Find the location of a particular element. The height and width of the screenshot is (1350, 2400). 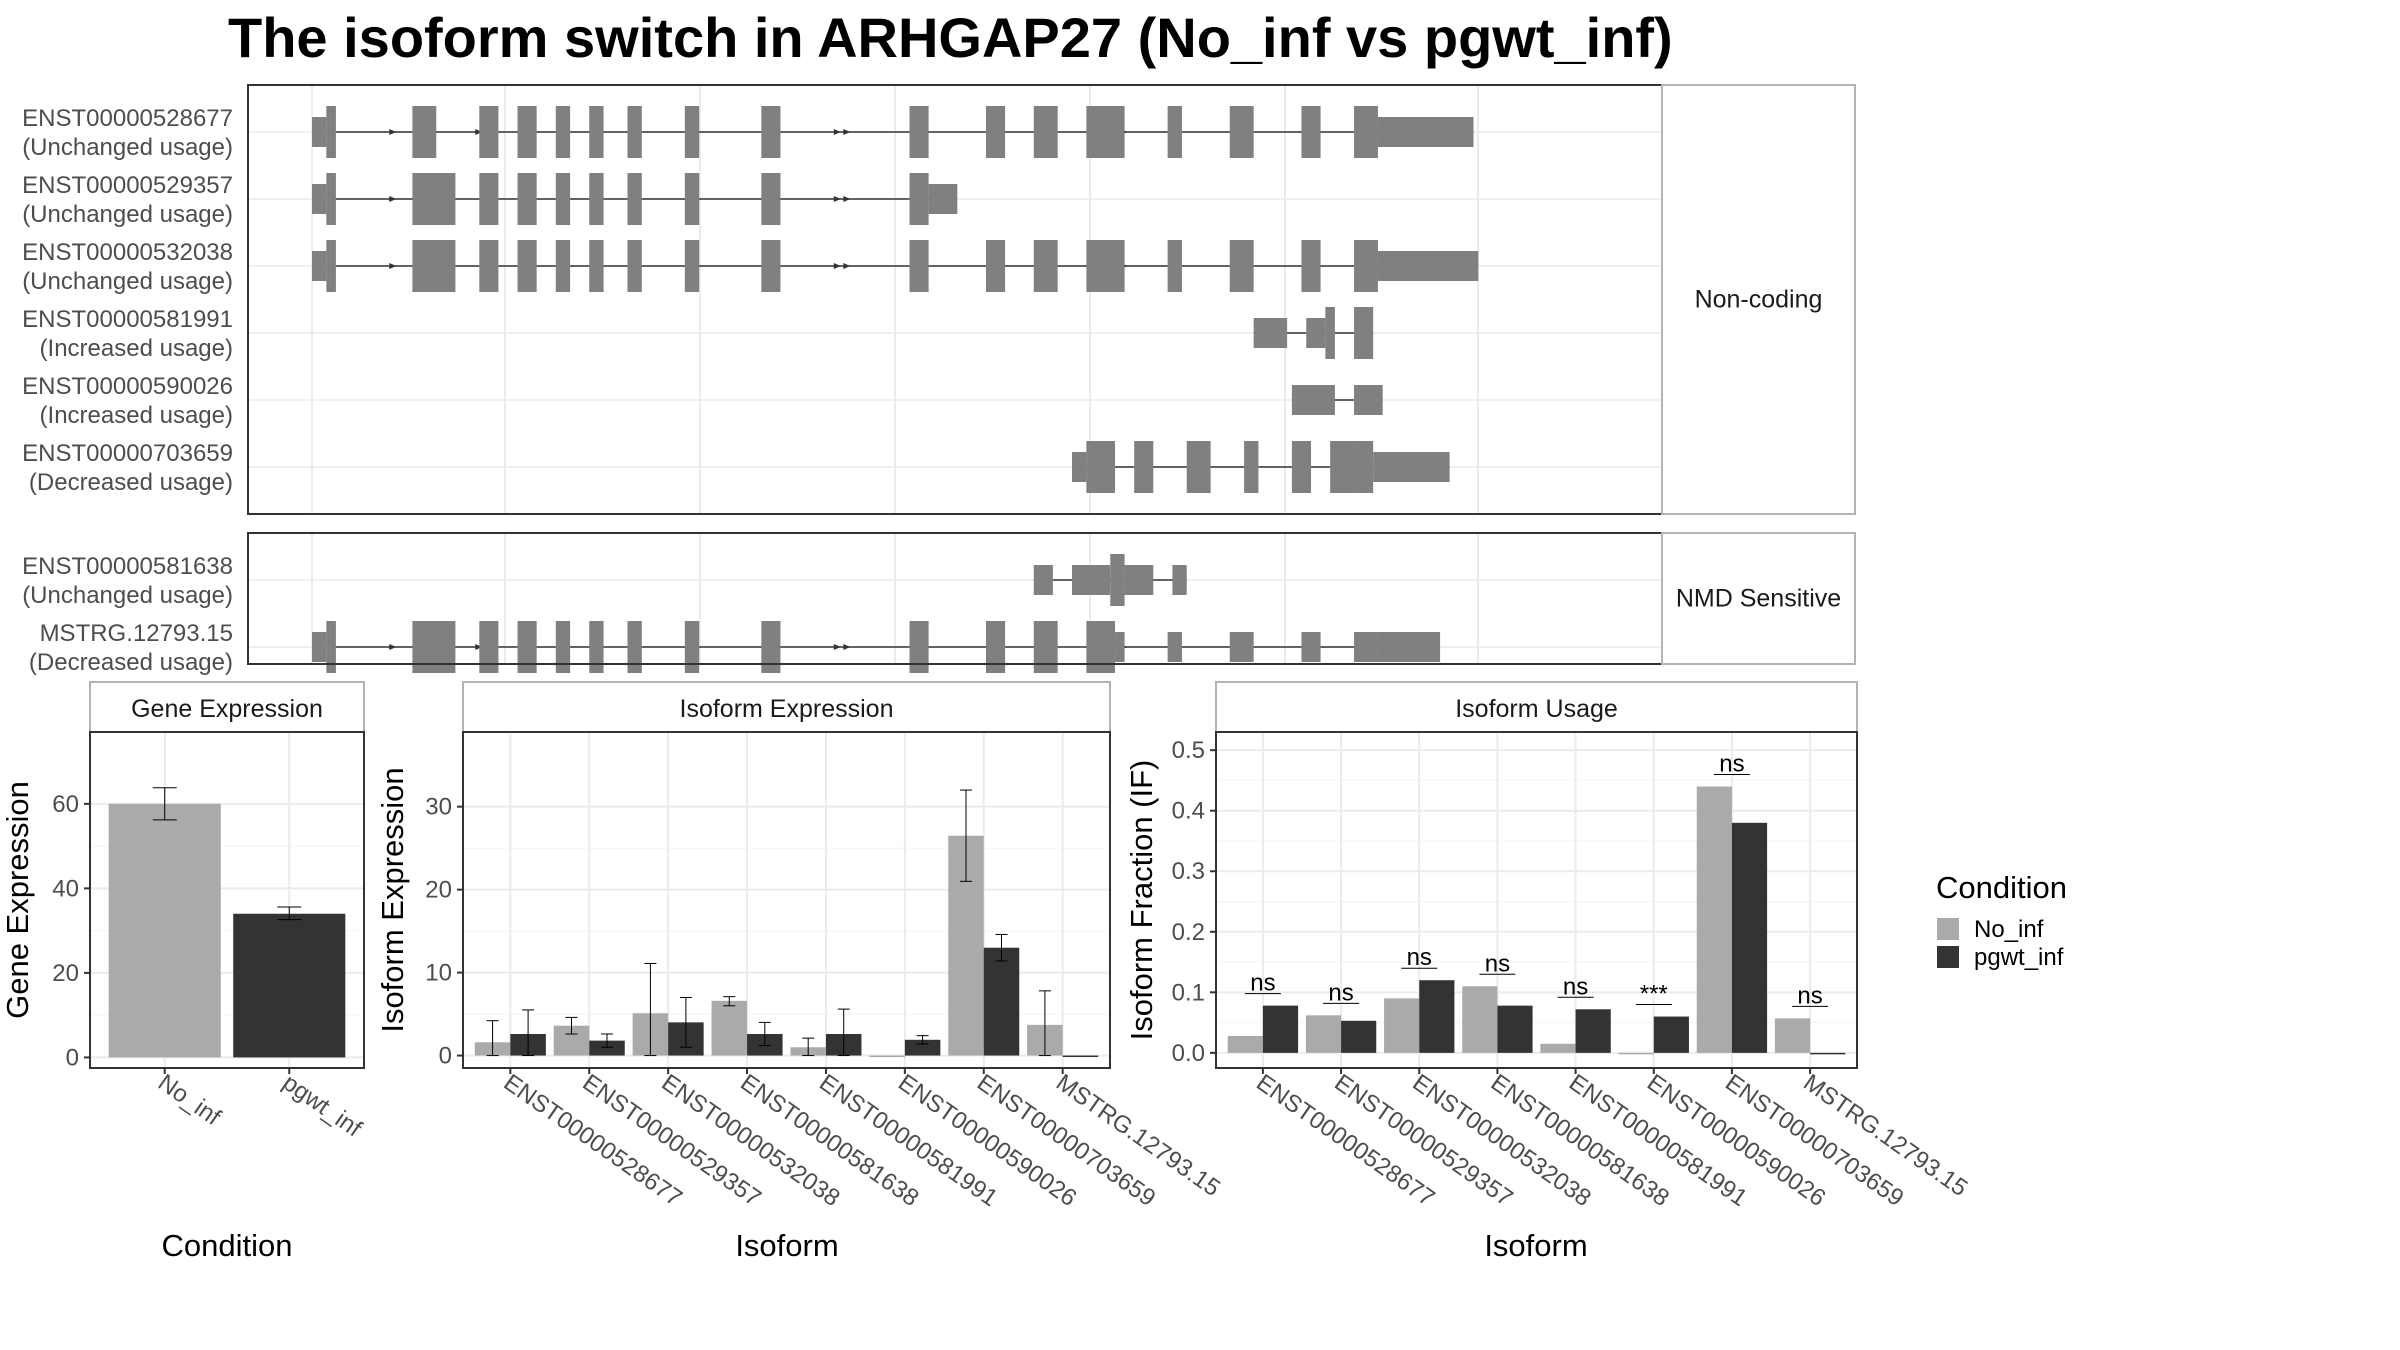

y-tick-label: 0.2 is located at coordinates (1188, 932).